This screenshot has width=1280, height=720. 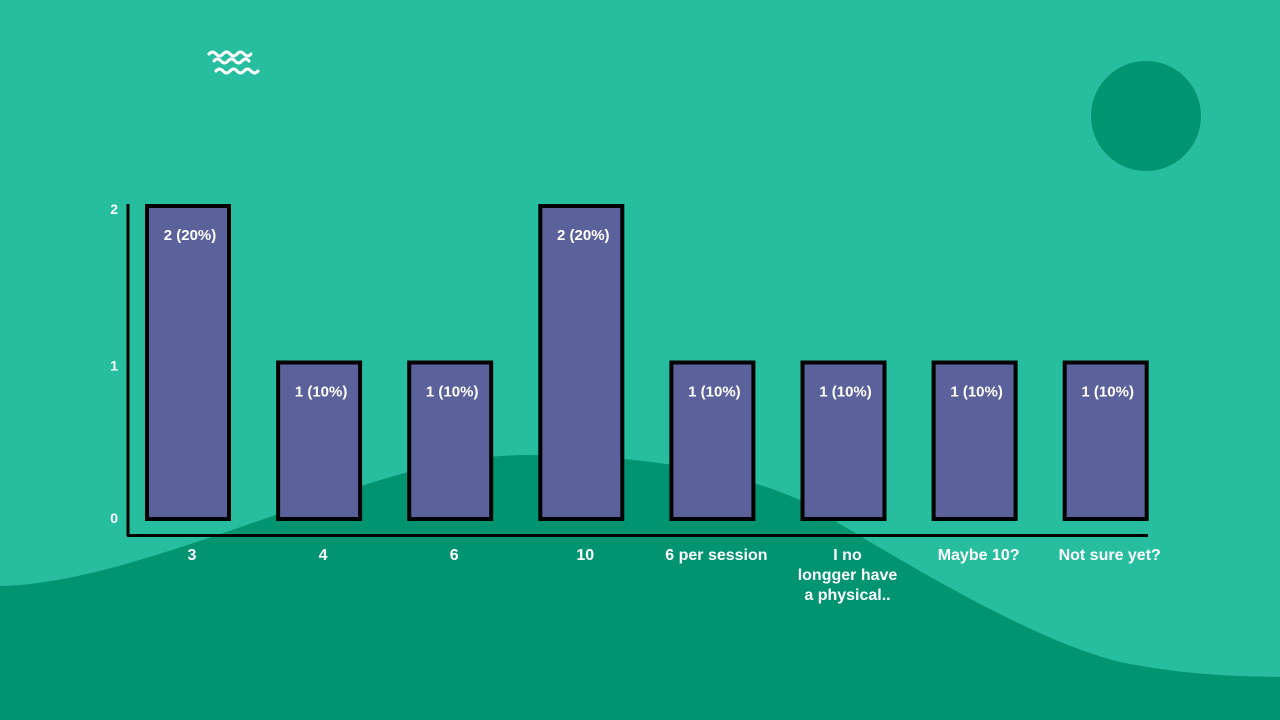 What do you see at coordinates (847, 595) in the screenshot?
I see `x-tick-label-line: a physical..` at bounding box center [847, 595].